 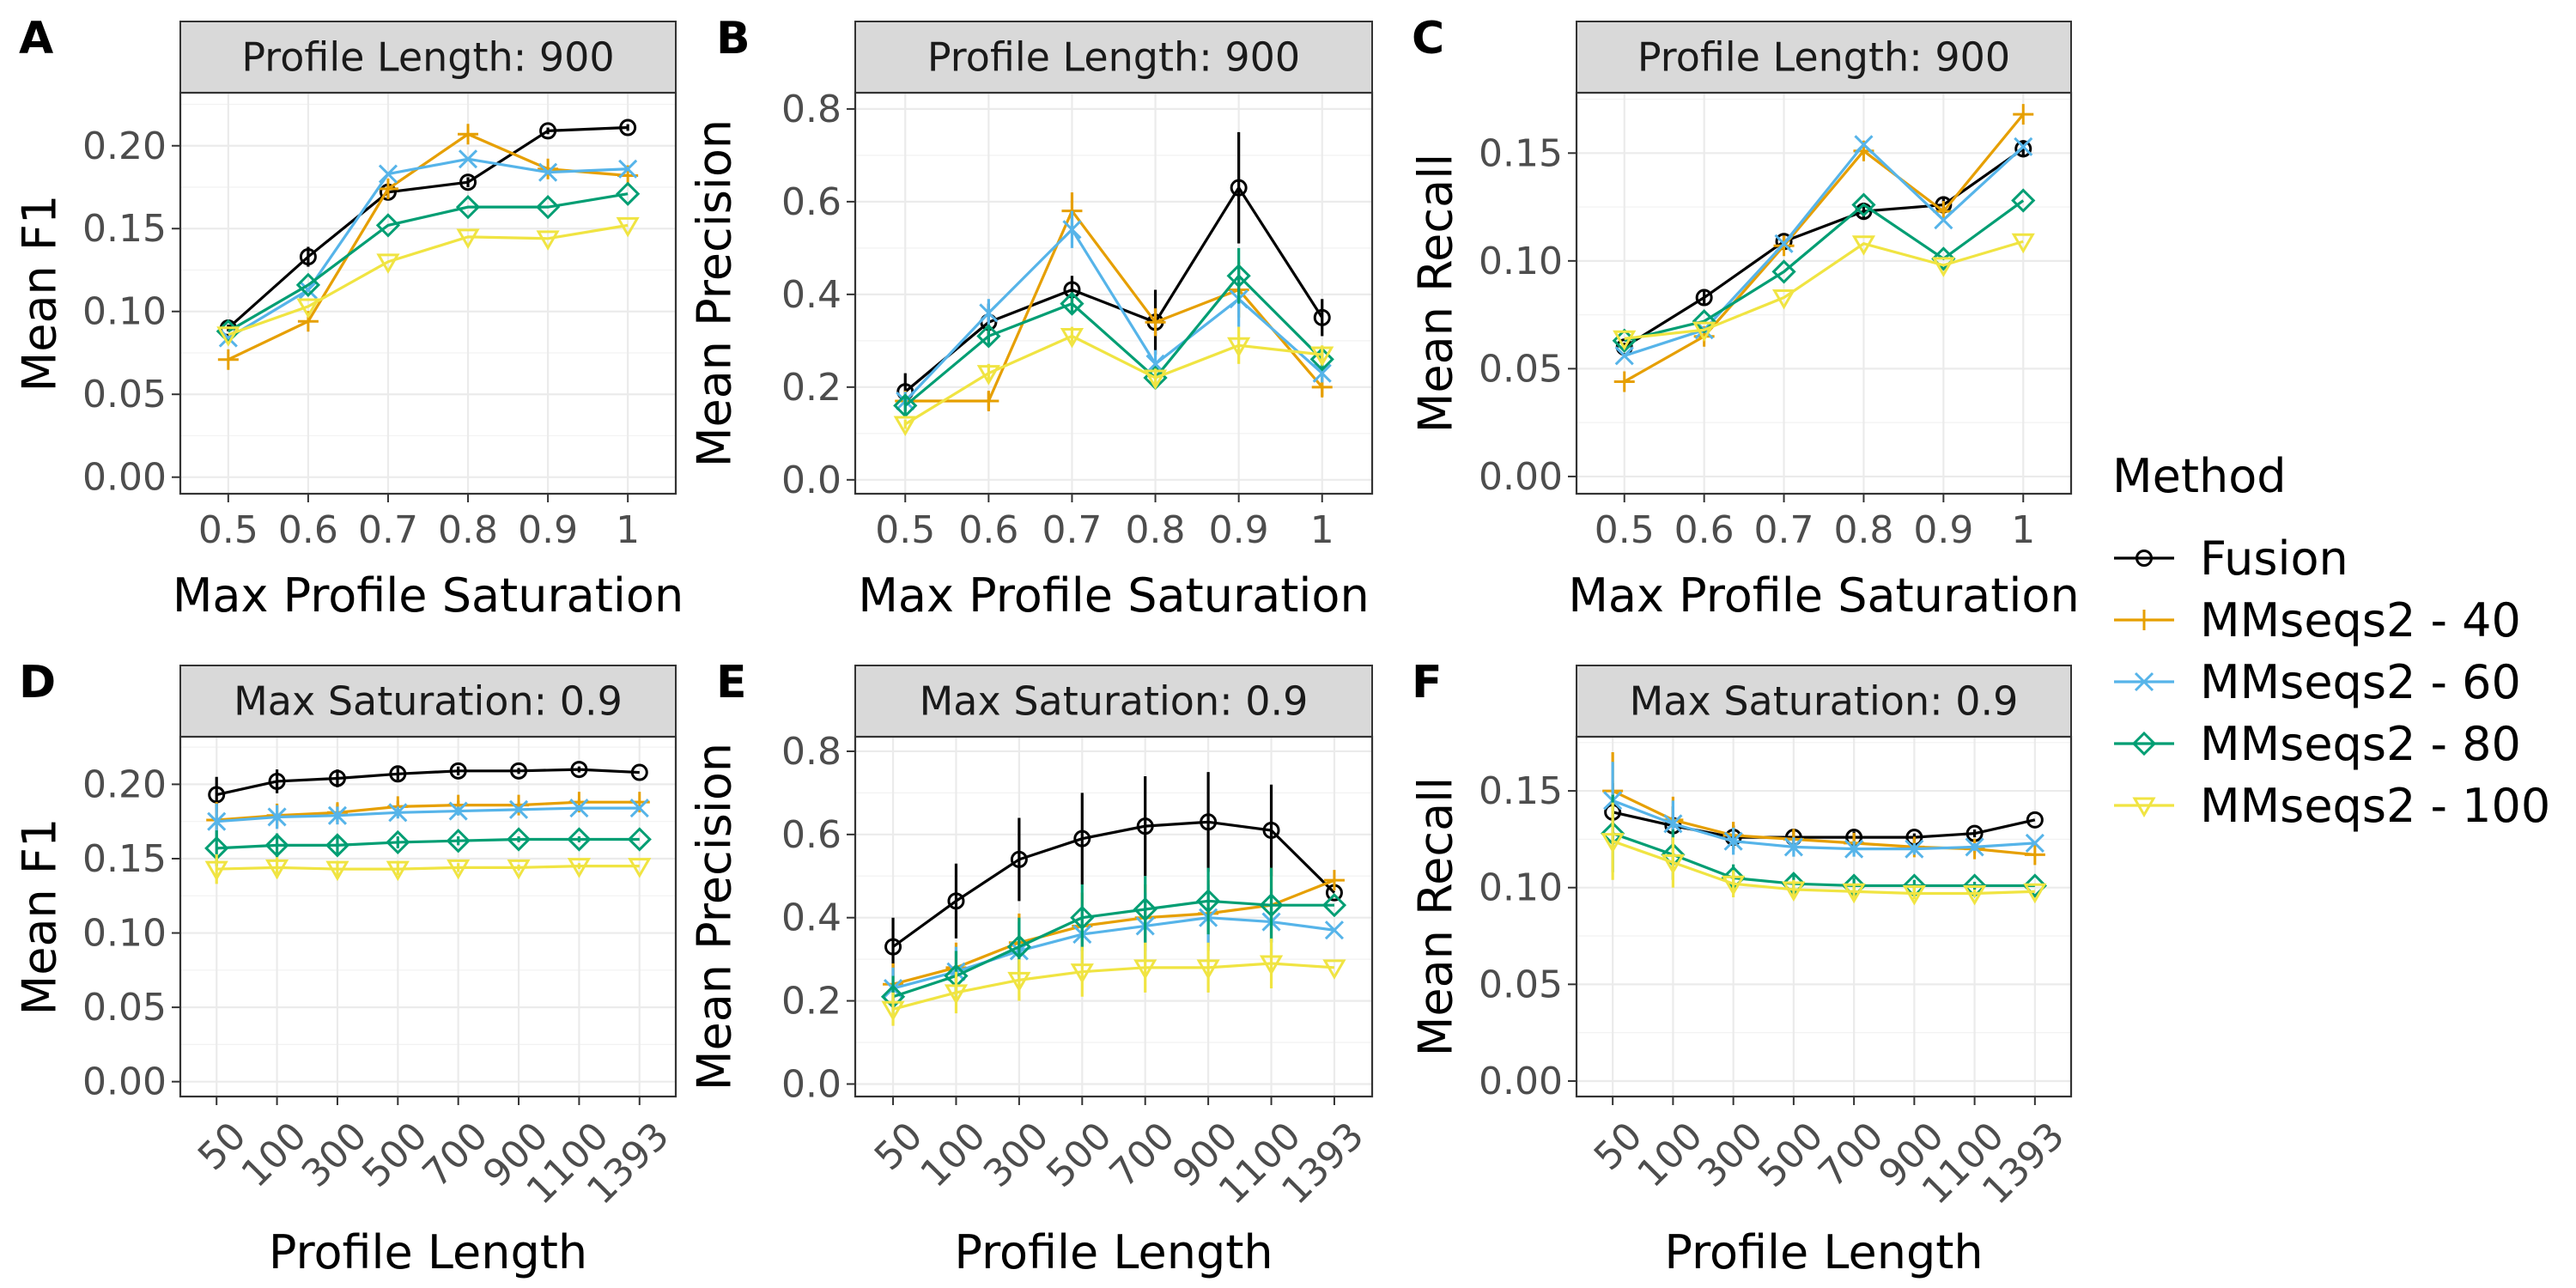 I want to click on facet-strip-label: Max Saturation: 0.9, so click(x=429, y=702).